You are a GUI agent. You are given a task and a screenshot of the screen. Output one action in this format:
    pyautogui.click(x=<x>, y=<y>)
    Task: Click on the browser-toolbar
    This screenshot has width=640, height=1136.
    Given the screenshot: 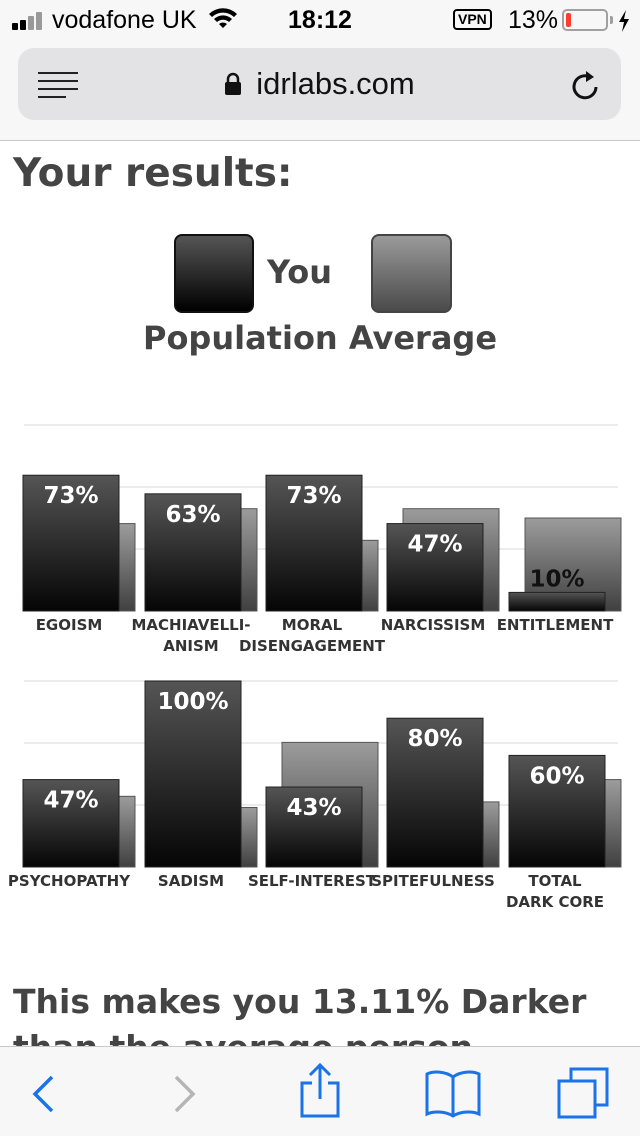 What is the action you would take?
    pyautogui.click(x=320, y=1091)
    